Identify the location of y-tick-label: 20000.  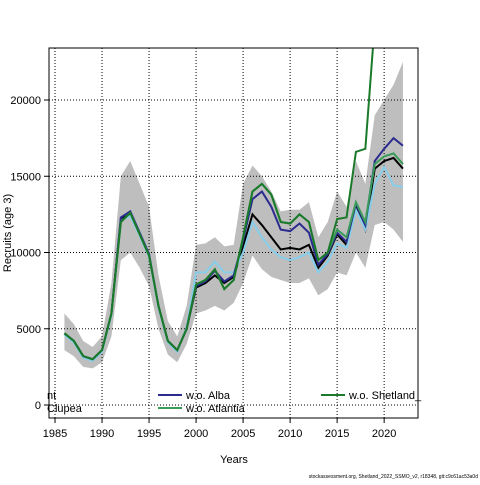
(25, 101).